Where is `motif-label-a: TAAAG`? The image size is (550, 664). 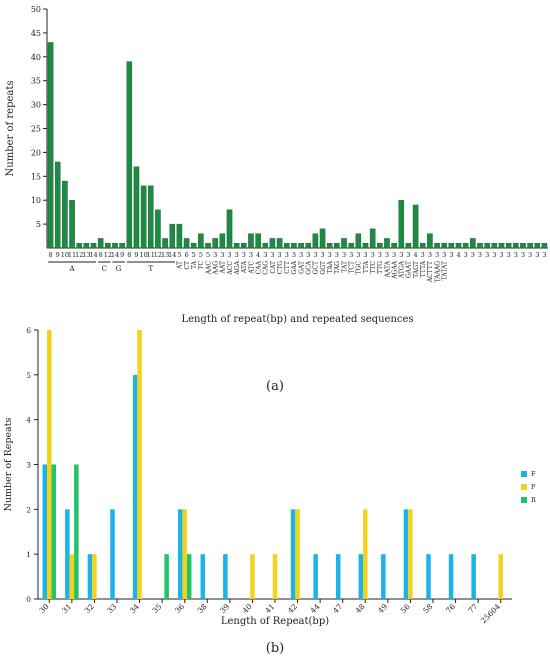 motif-label-a: TAAAG is located at coordinates (437, 272).